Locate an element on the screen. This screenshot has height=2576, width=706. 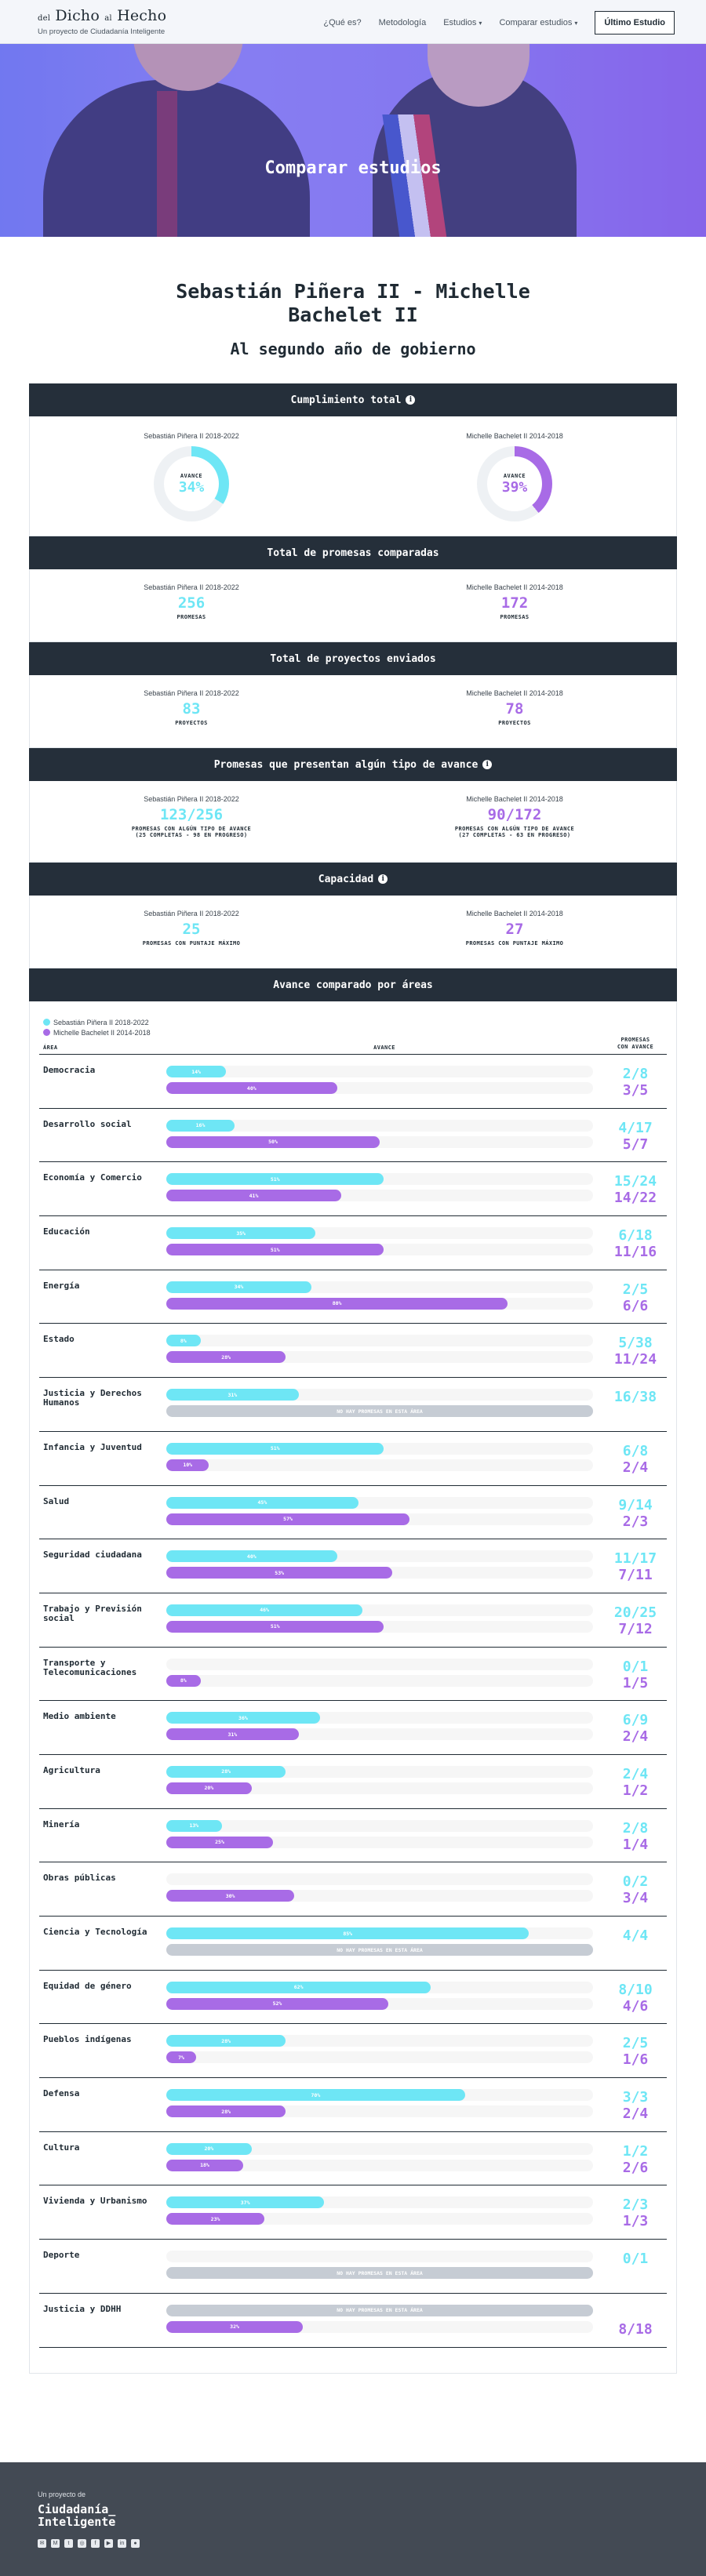
count-a: 2/8 is located at coordinates (636, 1828).